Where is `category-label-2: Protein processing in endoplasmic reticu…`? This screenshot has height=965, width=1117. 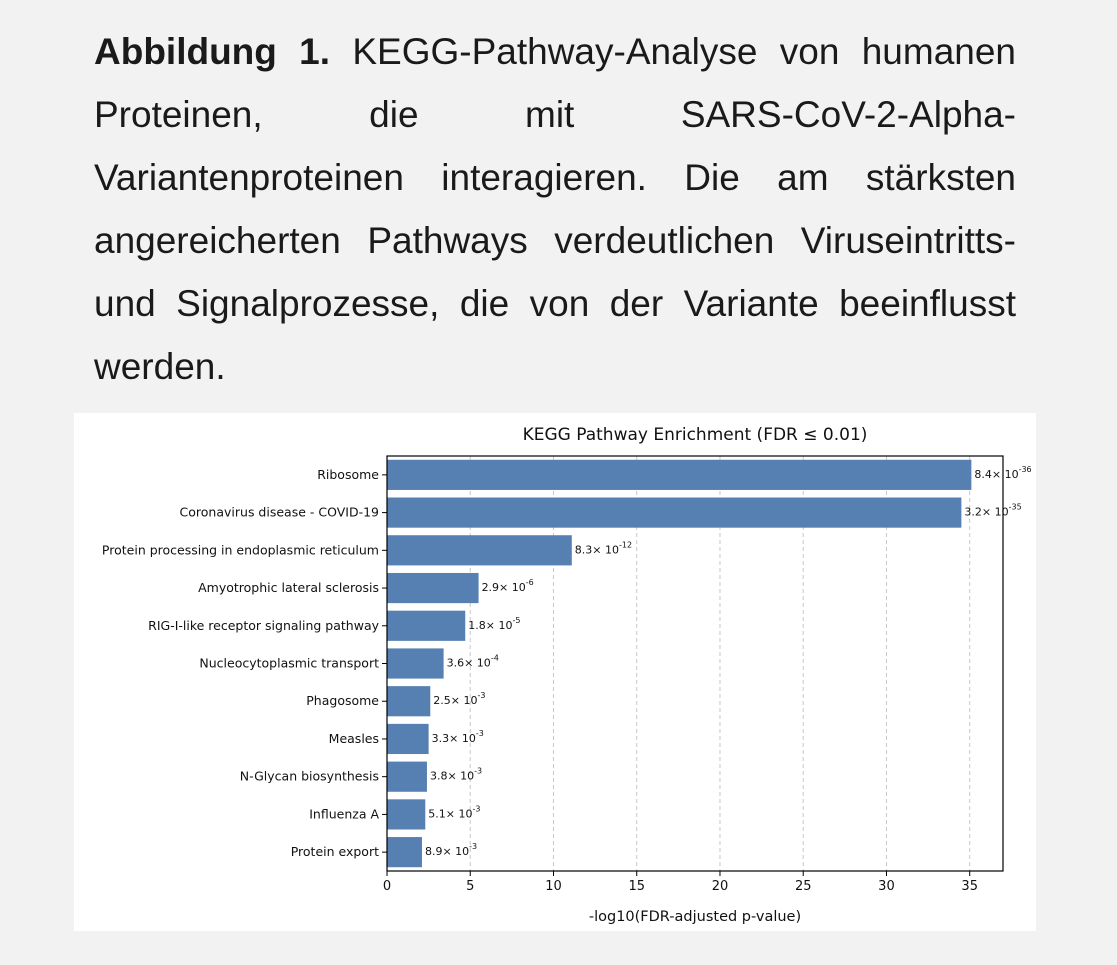
category-label-2: Protein processing in endoplasmic reticu… is located at coordinates (240, 549).